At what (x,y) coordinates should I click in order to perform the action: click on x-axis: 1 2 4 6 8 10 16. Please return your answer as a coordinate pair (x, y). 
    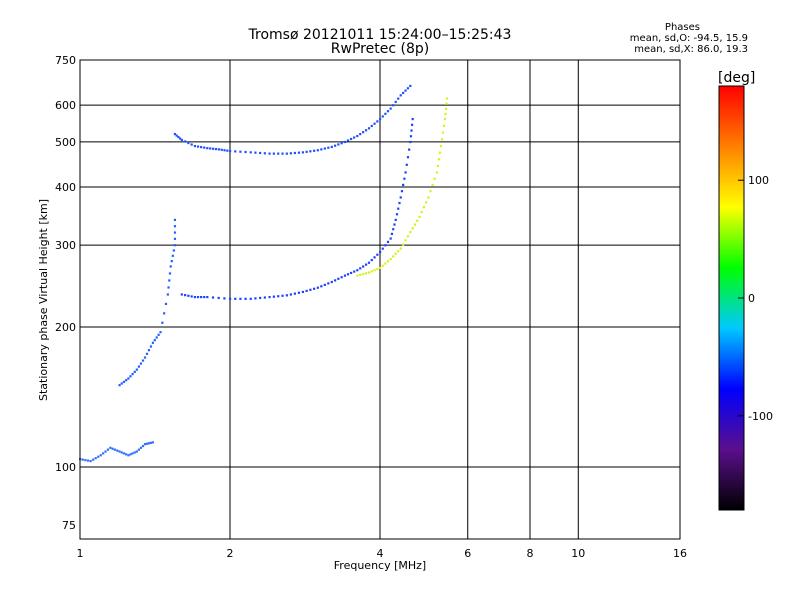
    Looking at the image, I should click on (382, 553).